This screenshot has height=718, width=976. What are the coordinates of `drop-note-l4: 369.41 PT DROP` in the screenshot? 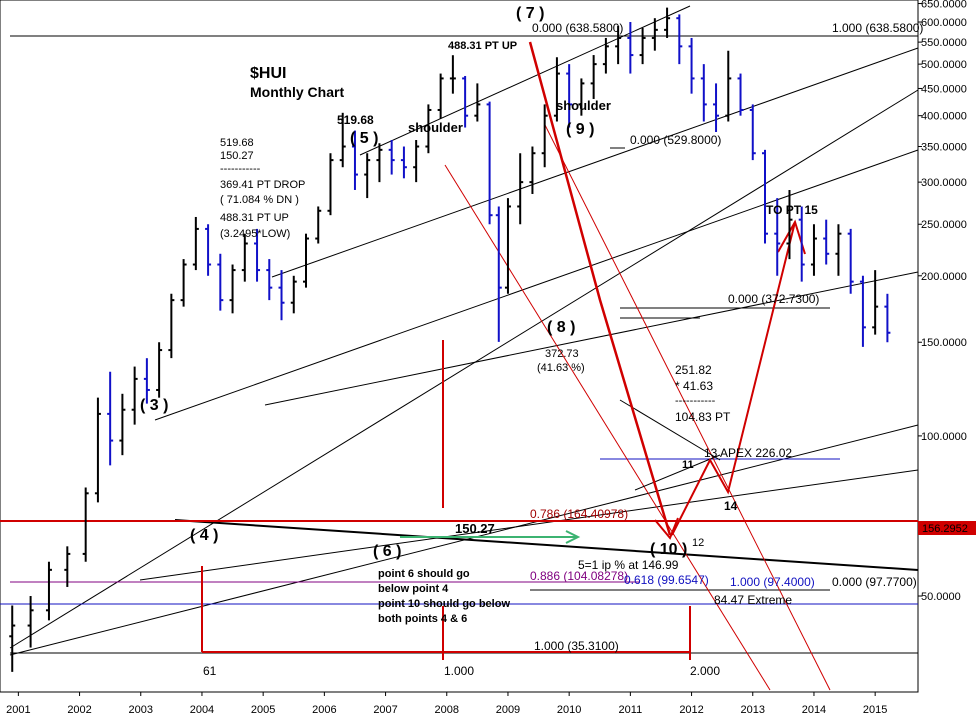 It's located at (262, 185).